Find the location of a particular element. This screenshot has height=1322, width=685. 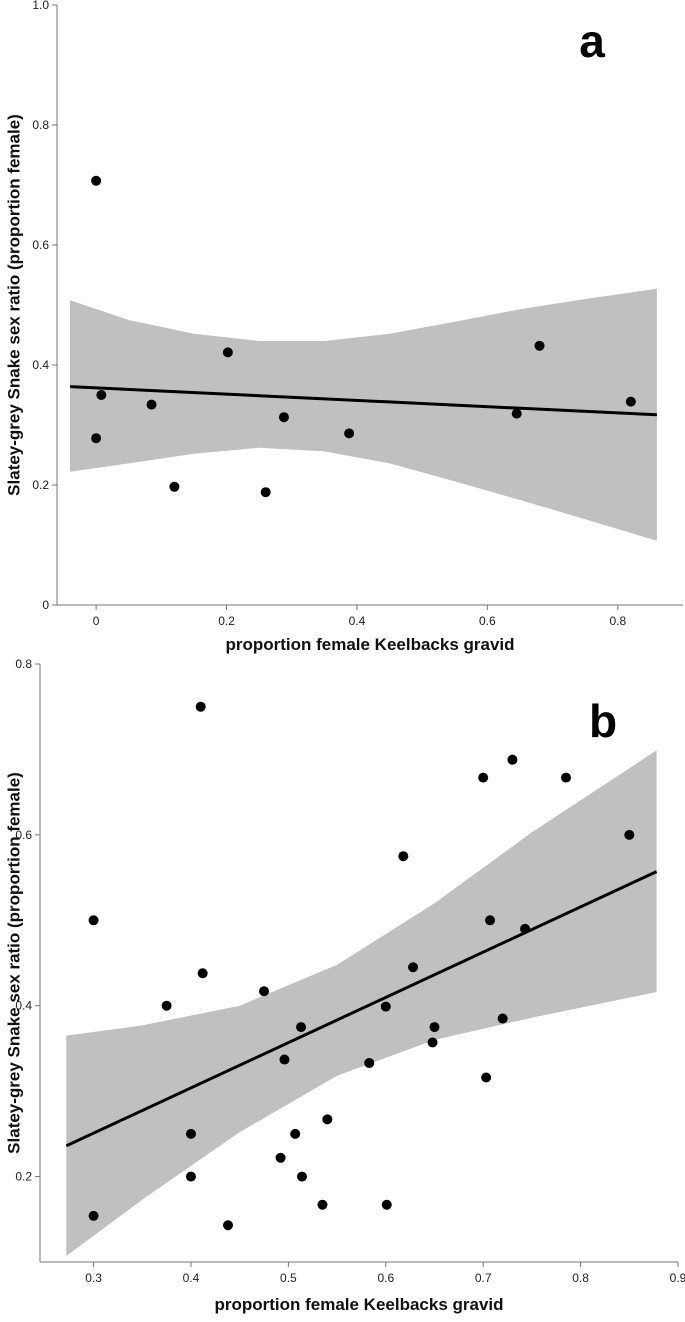

regression-line is located at coordinates (363, 401).